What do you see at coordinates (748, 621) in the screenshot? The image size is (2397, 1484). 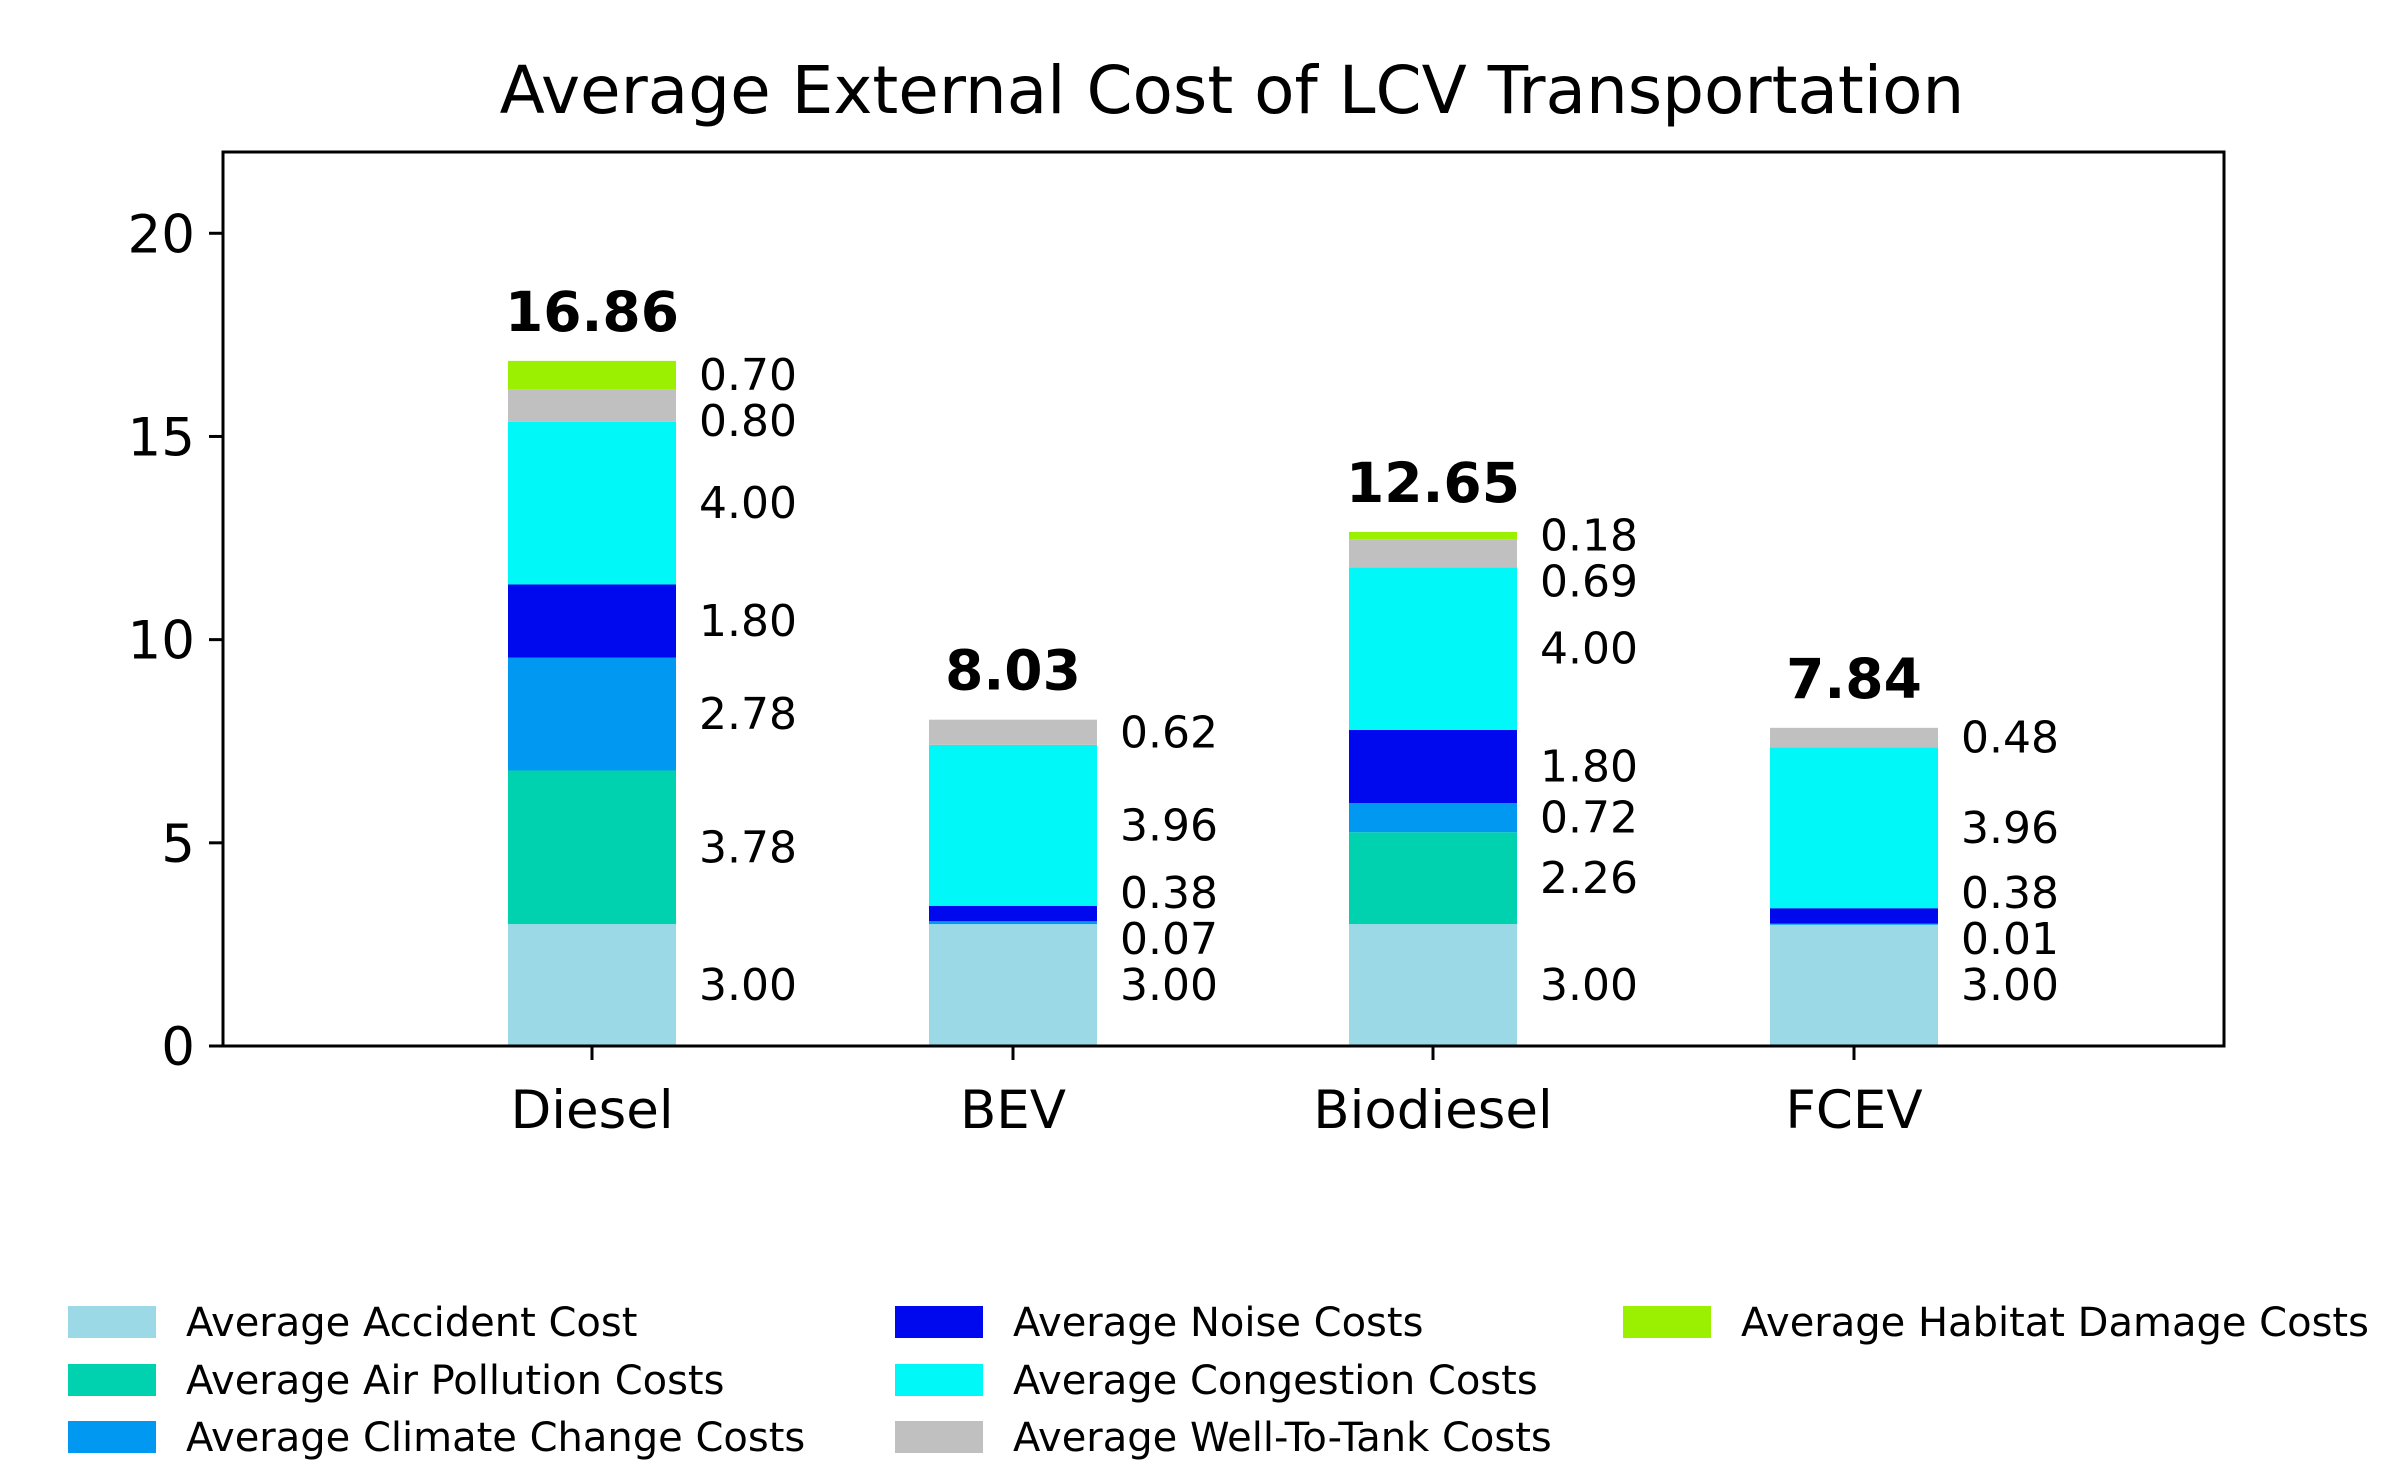 I see `segment-label-diesel-3: 1.80` at bounding box center [748, 621].